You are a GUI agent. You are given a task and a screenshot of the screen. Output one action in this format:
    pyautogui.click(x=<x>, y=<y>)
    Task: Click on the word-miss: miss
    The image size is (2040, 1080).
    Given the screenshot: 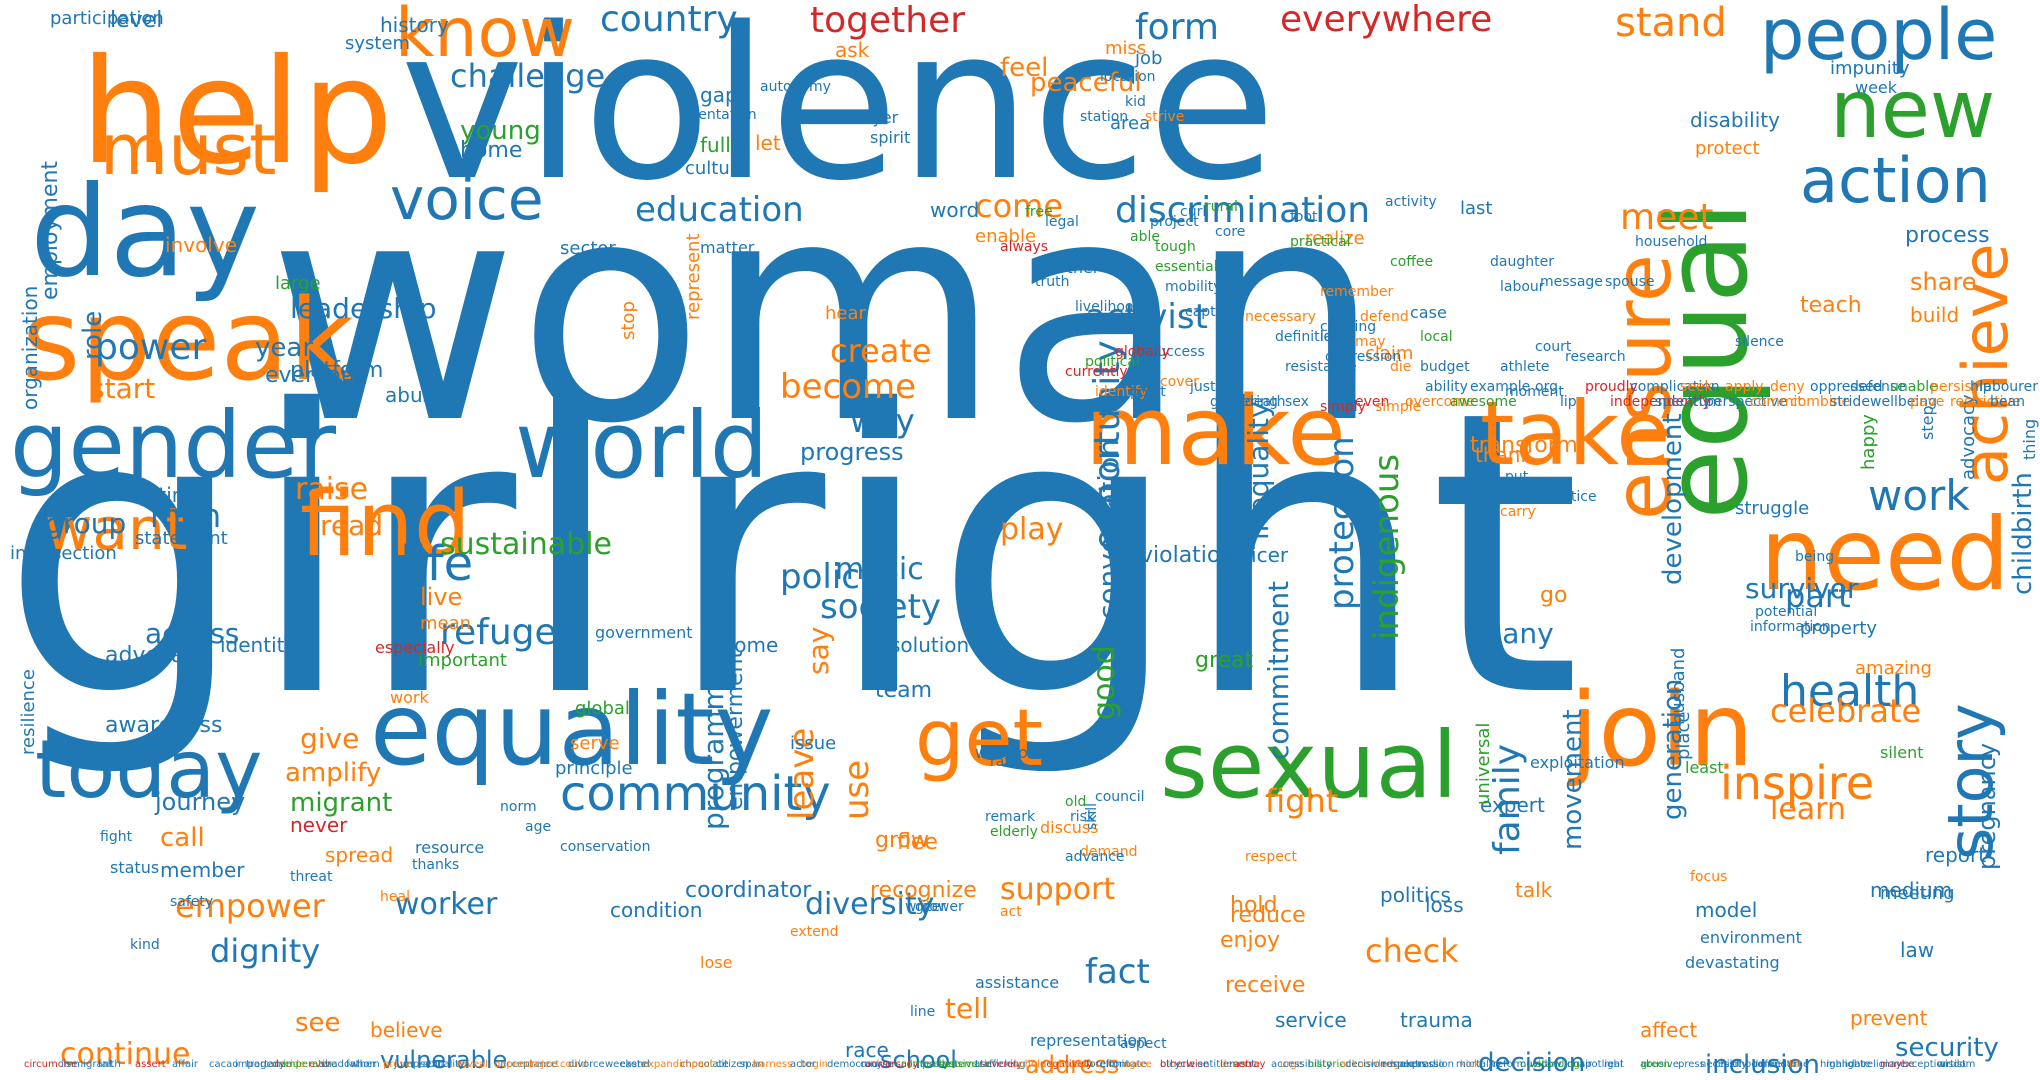 What is the action you would take?
    pyautogui.click(x=1126, y=48)
    